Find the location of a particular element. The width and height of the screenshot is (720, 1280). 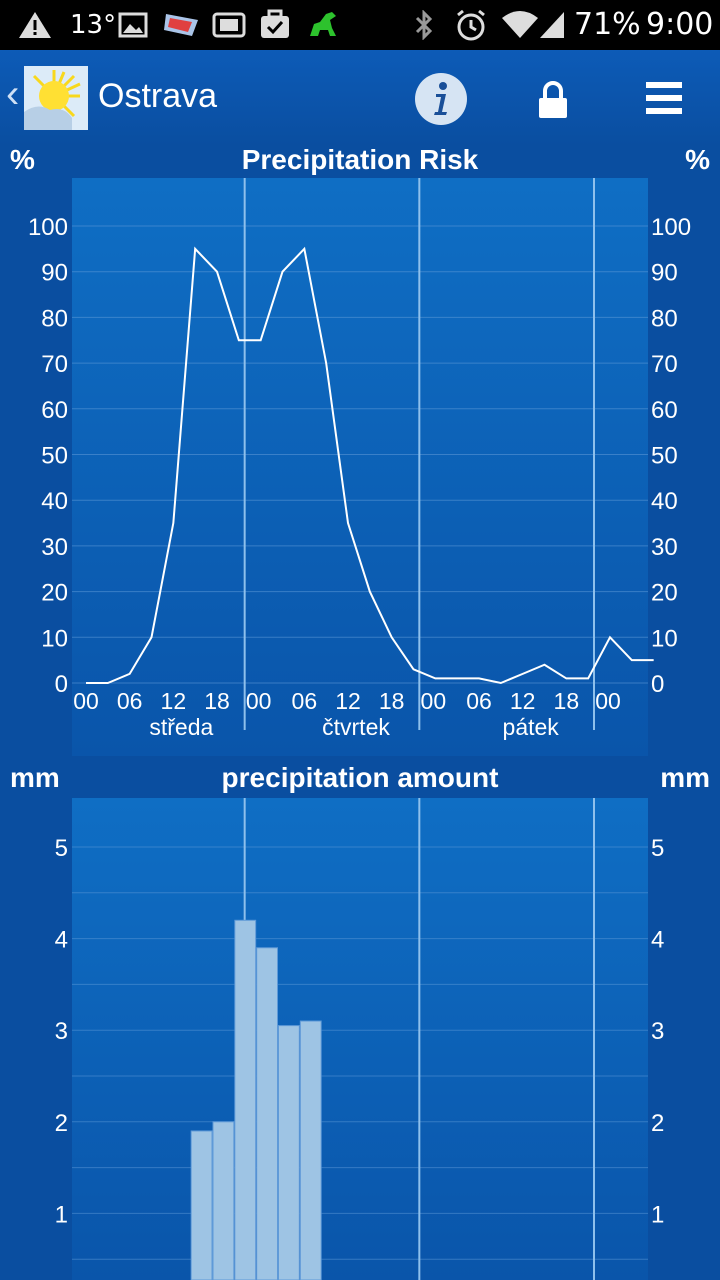

risk-panel-header: Precipitation Risk % % is located at coordinates (360, 161).